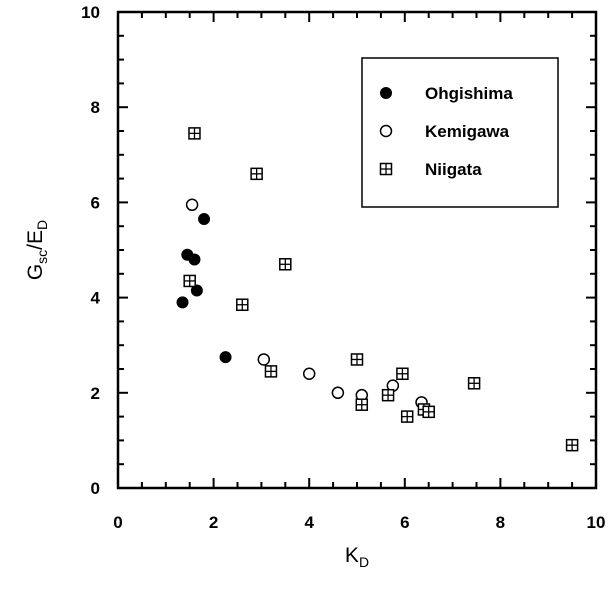 Image resolution: width=609 pixels, height=589 pixels. Describe the element at coordinates (469, 93) in the screenshot. I see `legend-label-ohgishima: Ohgishima` at that location.